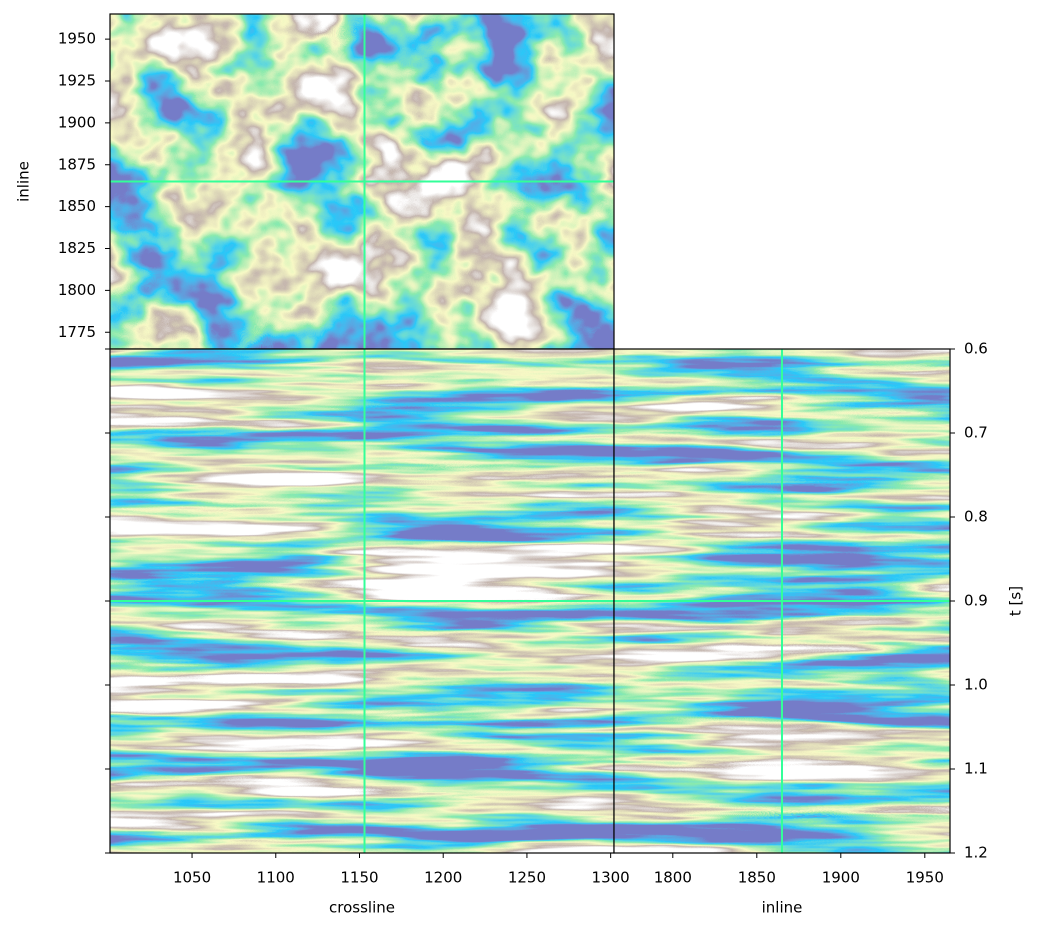 Image resolution: width=1041 pixels, height=932 pixels. I want to click on y-tick-label: 0.9, so click(976, 601).